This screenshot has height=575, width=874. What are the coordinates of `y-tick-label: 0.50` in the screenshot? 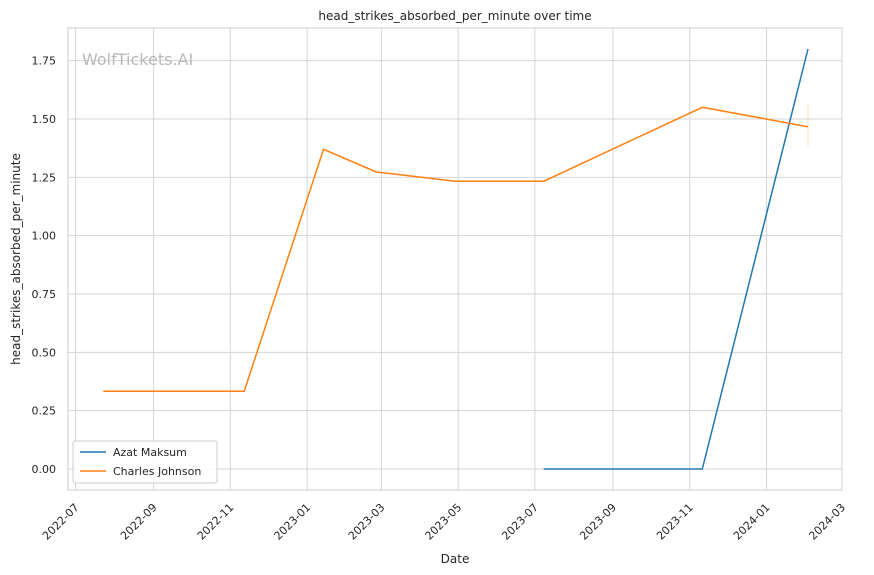 It's located at (44, 352).